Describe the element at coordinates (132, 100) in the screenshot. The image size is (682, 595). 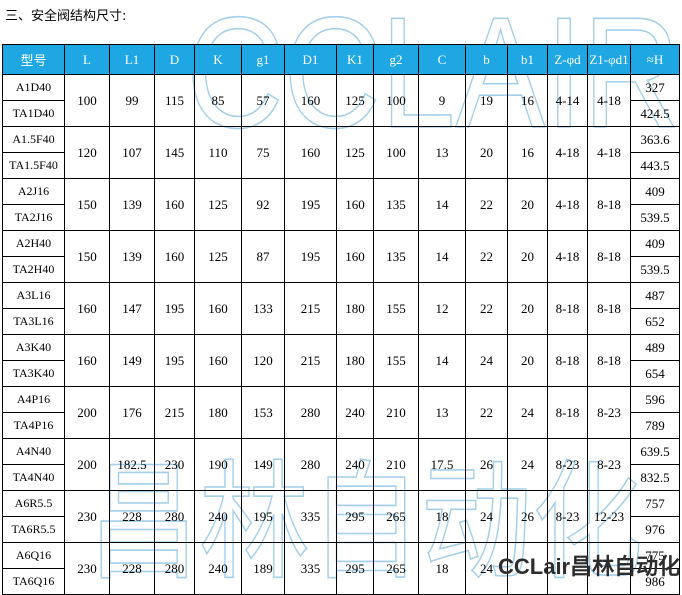
I see `value-cell: 99` at that location.